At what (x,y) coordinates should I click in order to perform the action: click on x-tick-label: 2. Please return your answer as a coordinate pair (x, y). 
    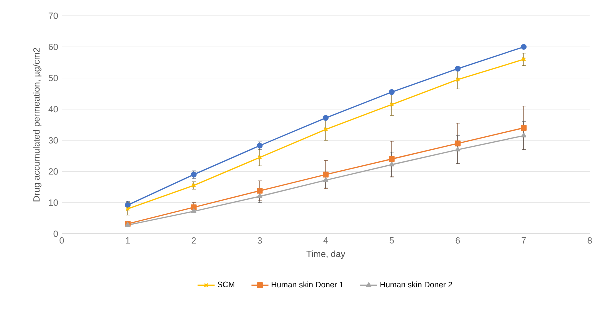
    Looking at the image, I should click on (194, 241).